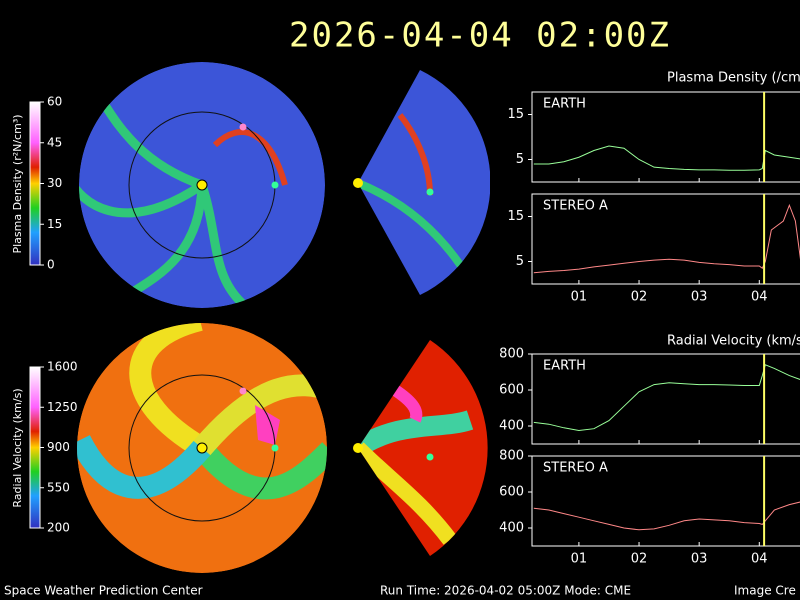 The width and height of the screenshot is (800, 600). What do you see at coordinates (17, 447) in the screenshot?
I see `colorbar-label: Radial Velocity (km/s)` at bounding box center [17, 447].